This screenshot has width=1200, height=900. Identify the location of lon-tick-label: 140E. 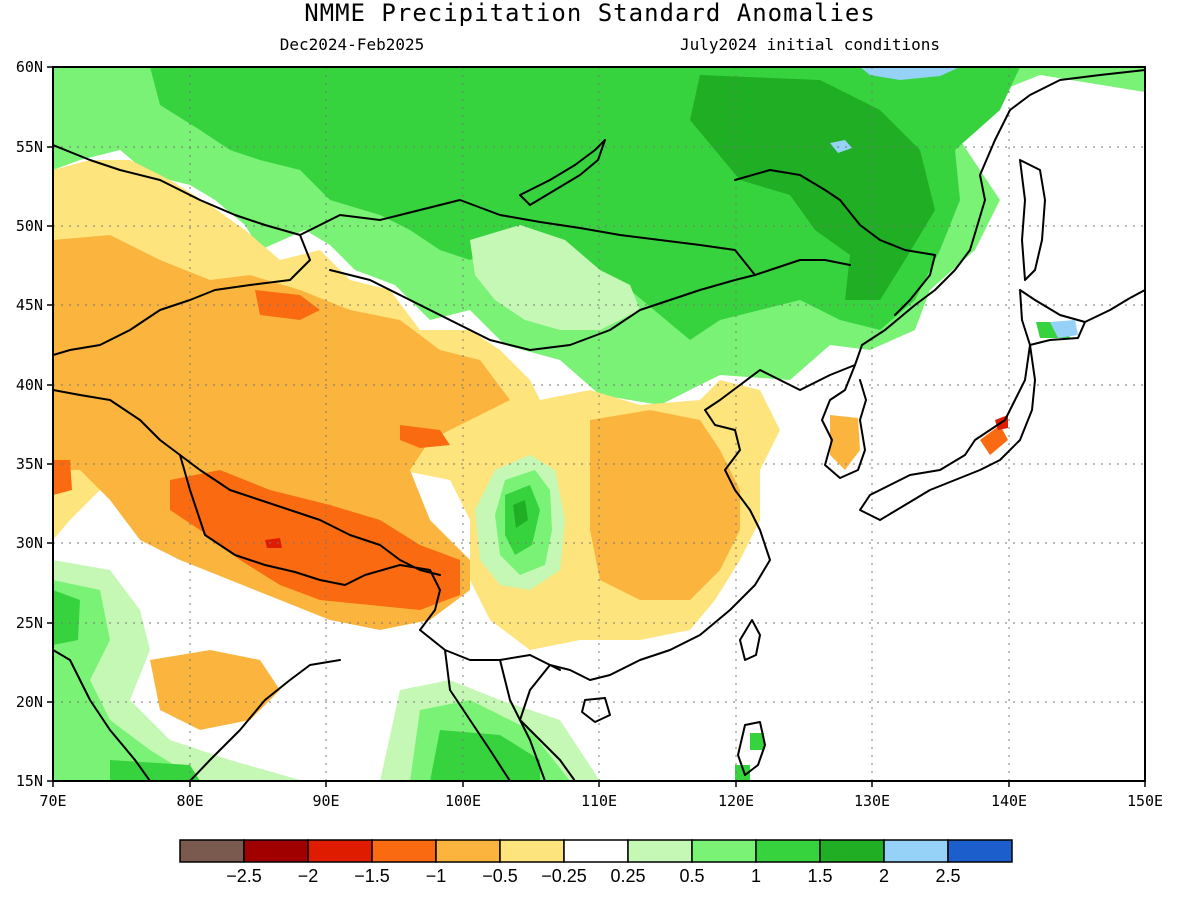
(1009, 801).